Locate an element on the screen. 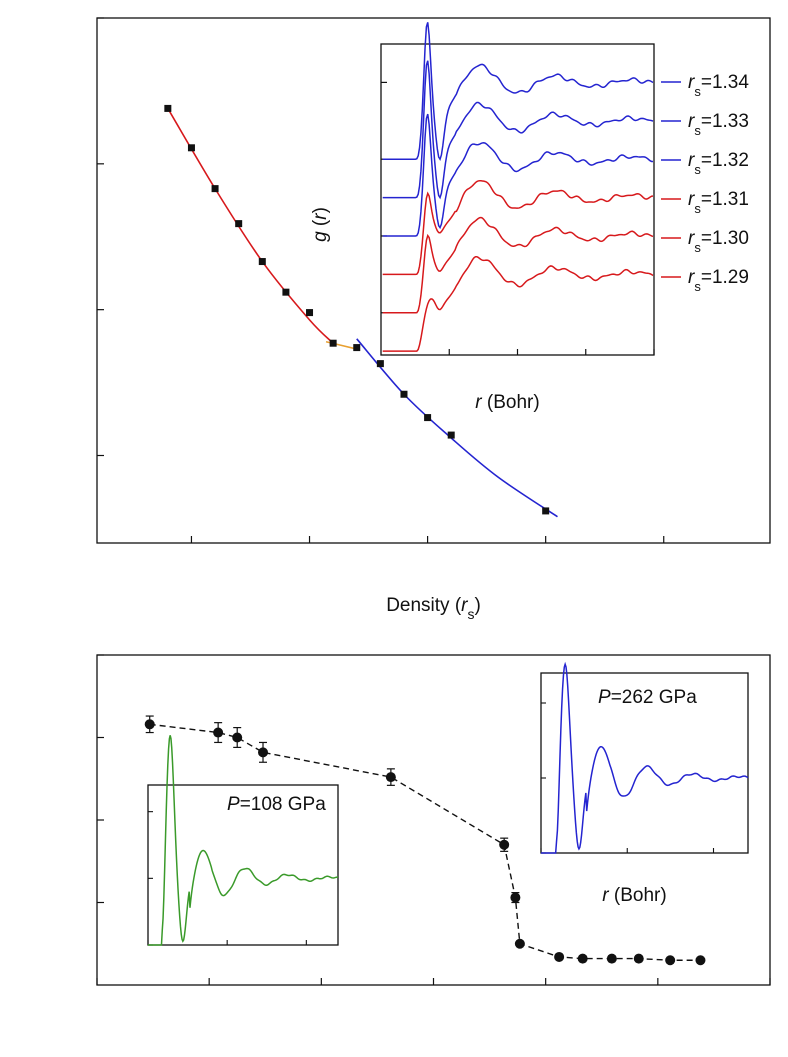 This screenshot has width=788, height=1057. panel-e: r (Bohr) P=262 GPa is located at coordinates (644, 783).